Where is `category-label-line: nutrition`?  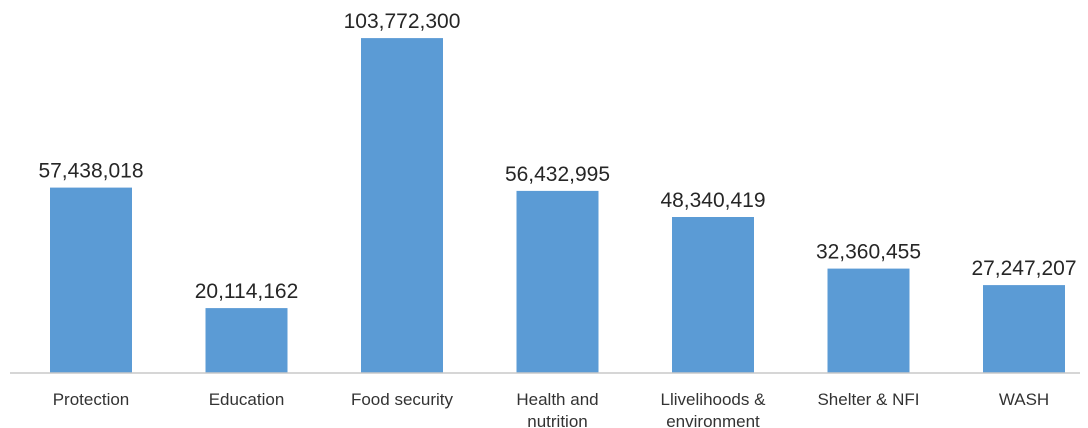
category-label-line: nutrition is located at coordinates (557, 420).